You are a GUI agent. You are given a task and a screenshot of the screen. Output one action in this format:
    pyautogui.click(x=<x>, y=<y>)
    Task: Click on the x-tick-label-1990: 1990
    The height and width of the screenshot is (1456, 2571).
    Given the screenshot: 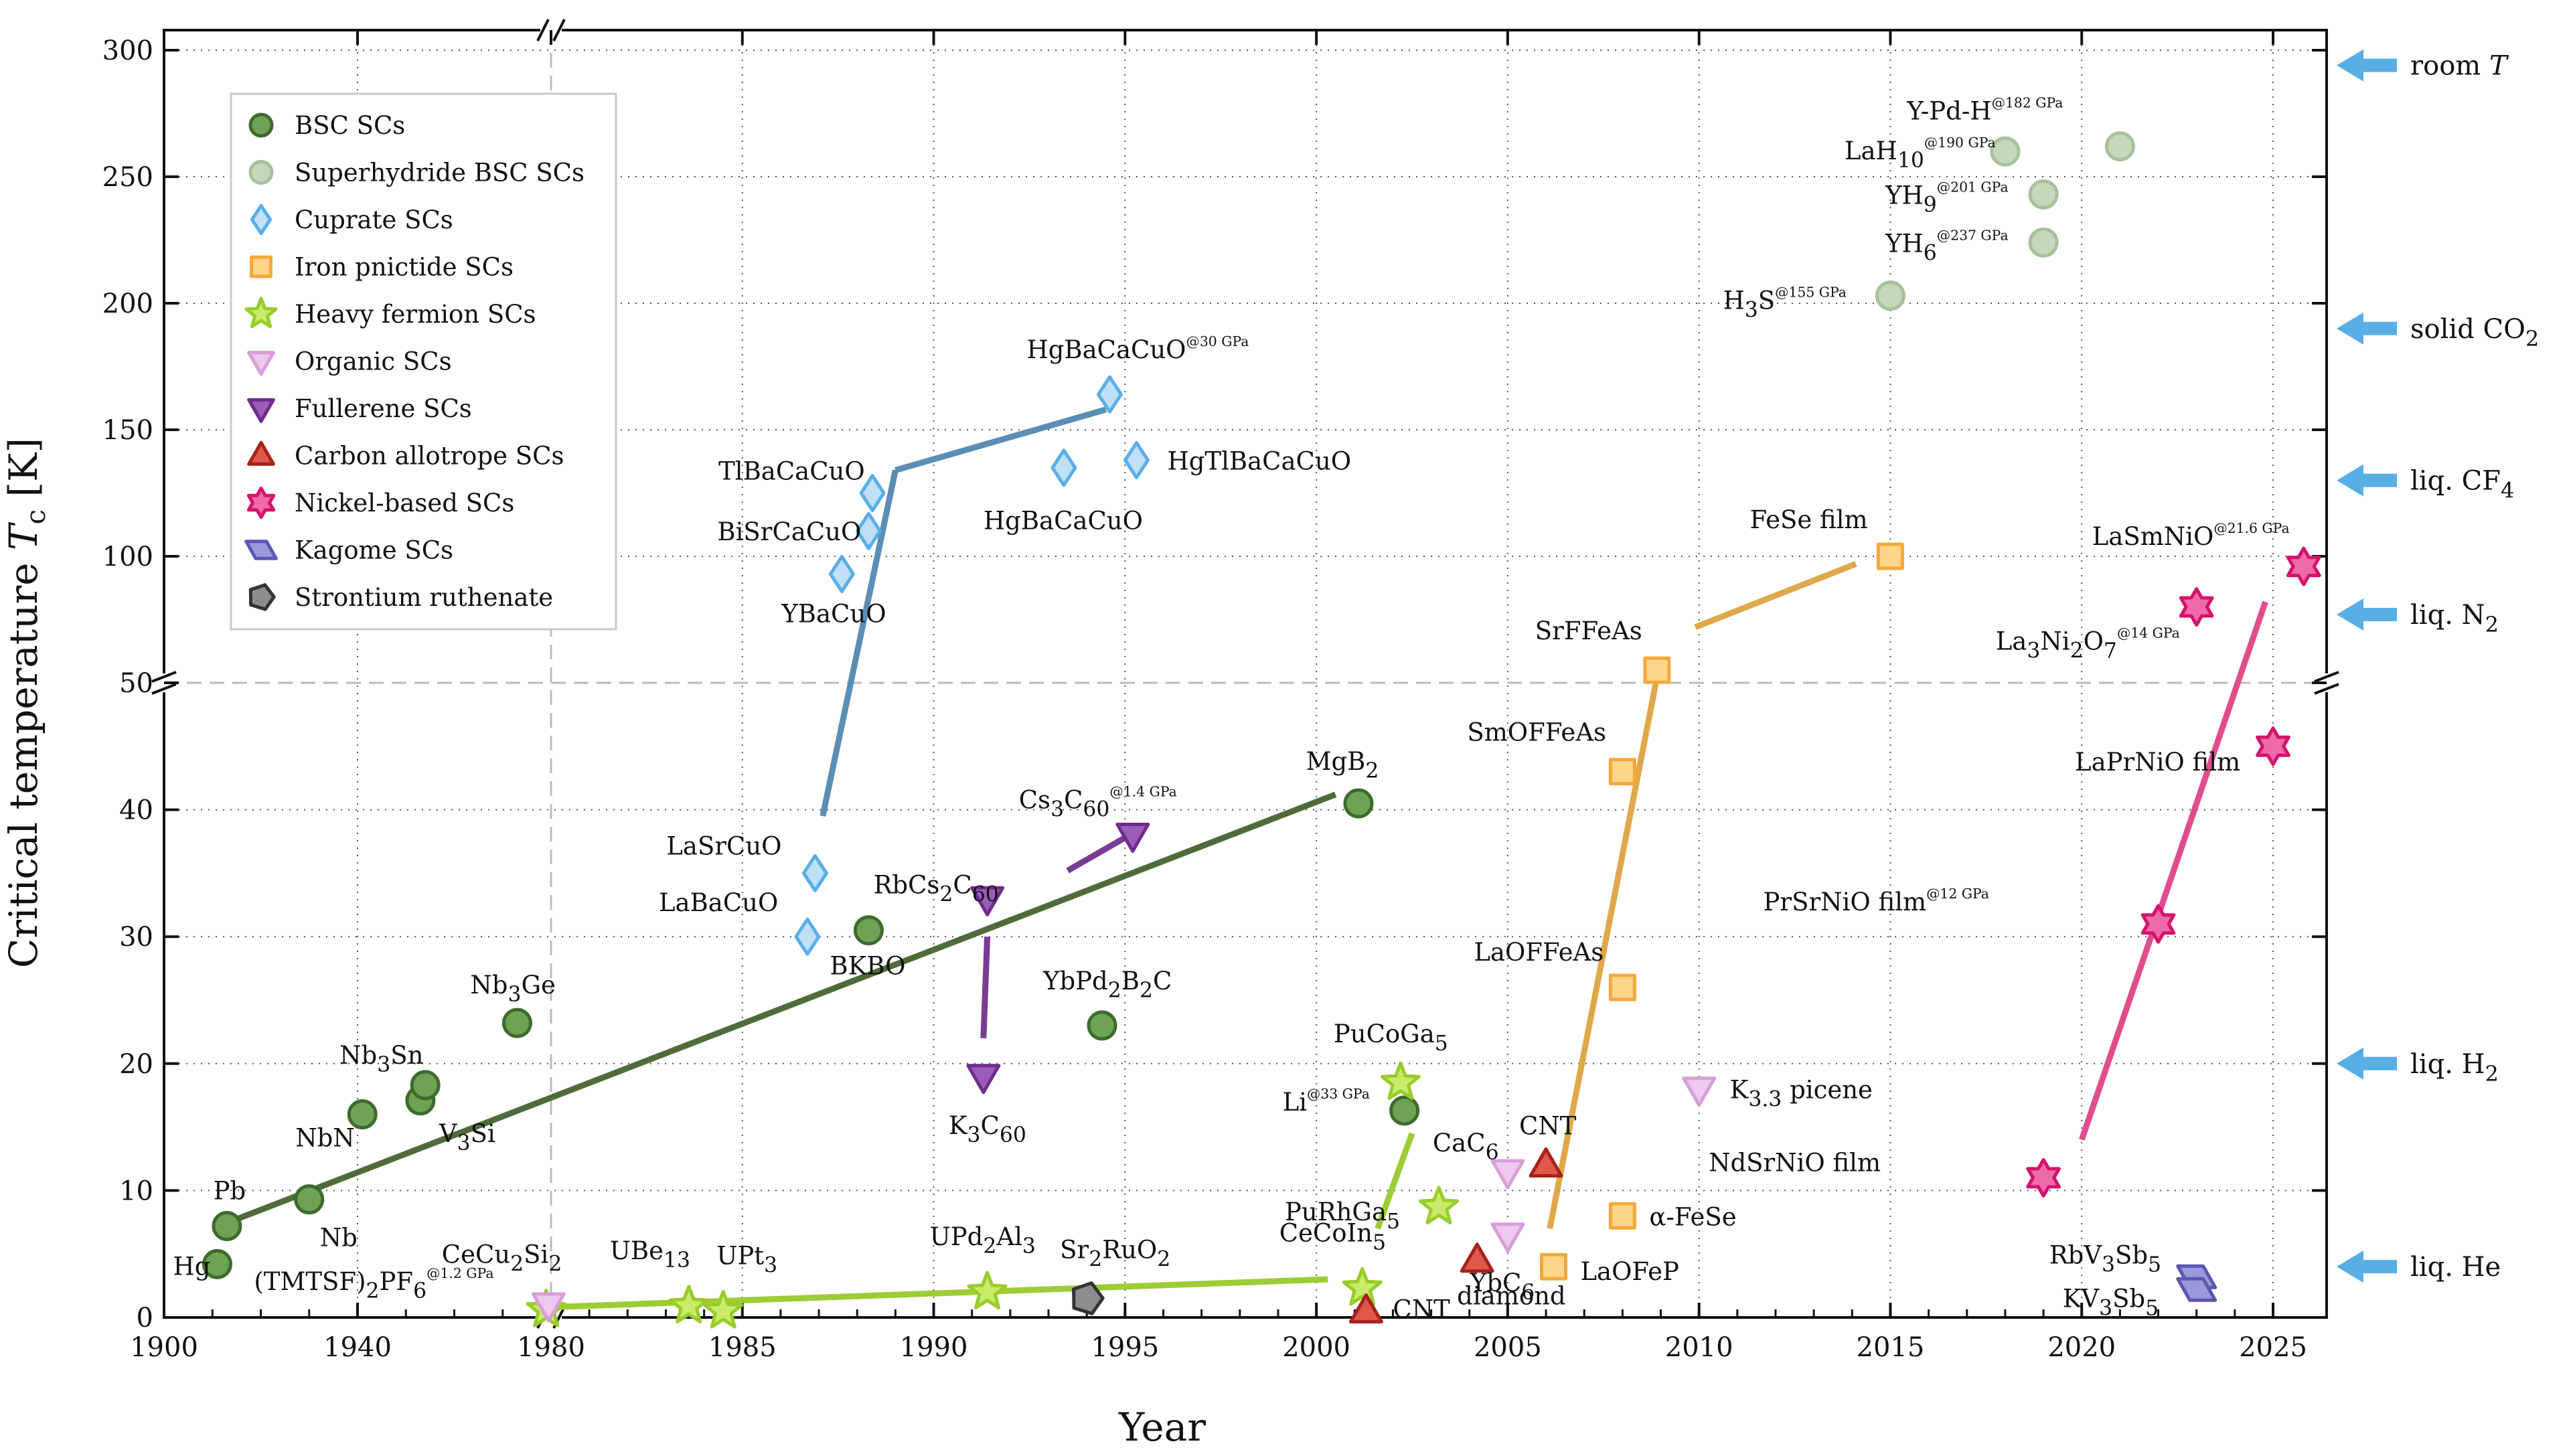 What is the action you would take?
    pyautogui.click(x=934, y=1347)
    